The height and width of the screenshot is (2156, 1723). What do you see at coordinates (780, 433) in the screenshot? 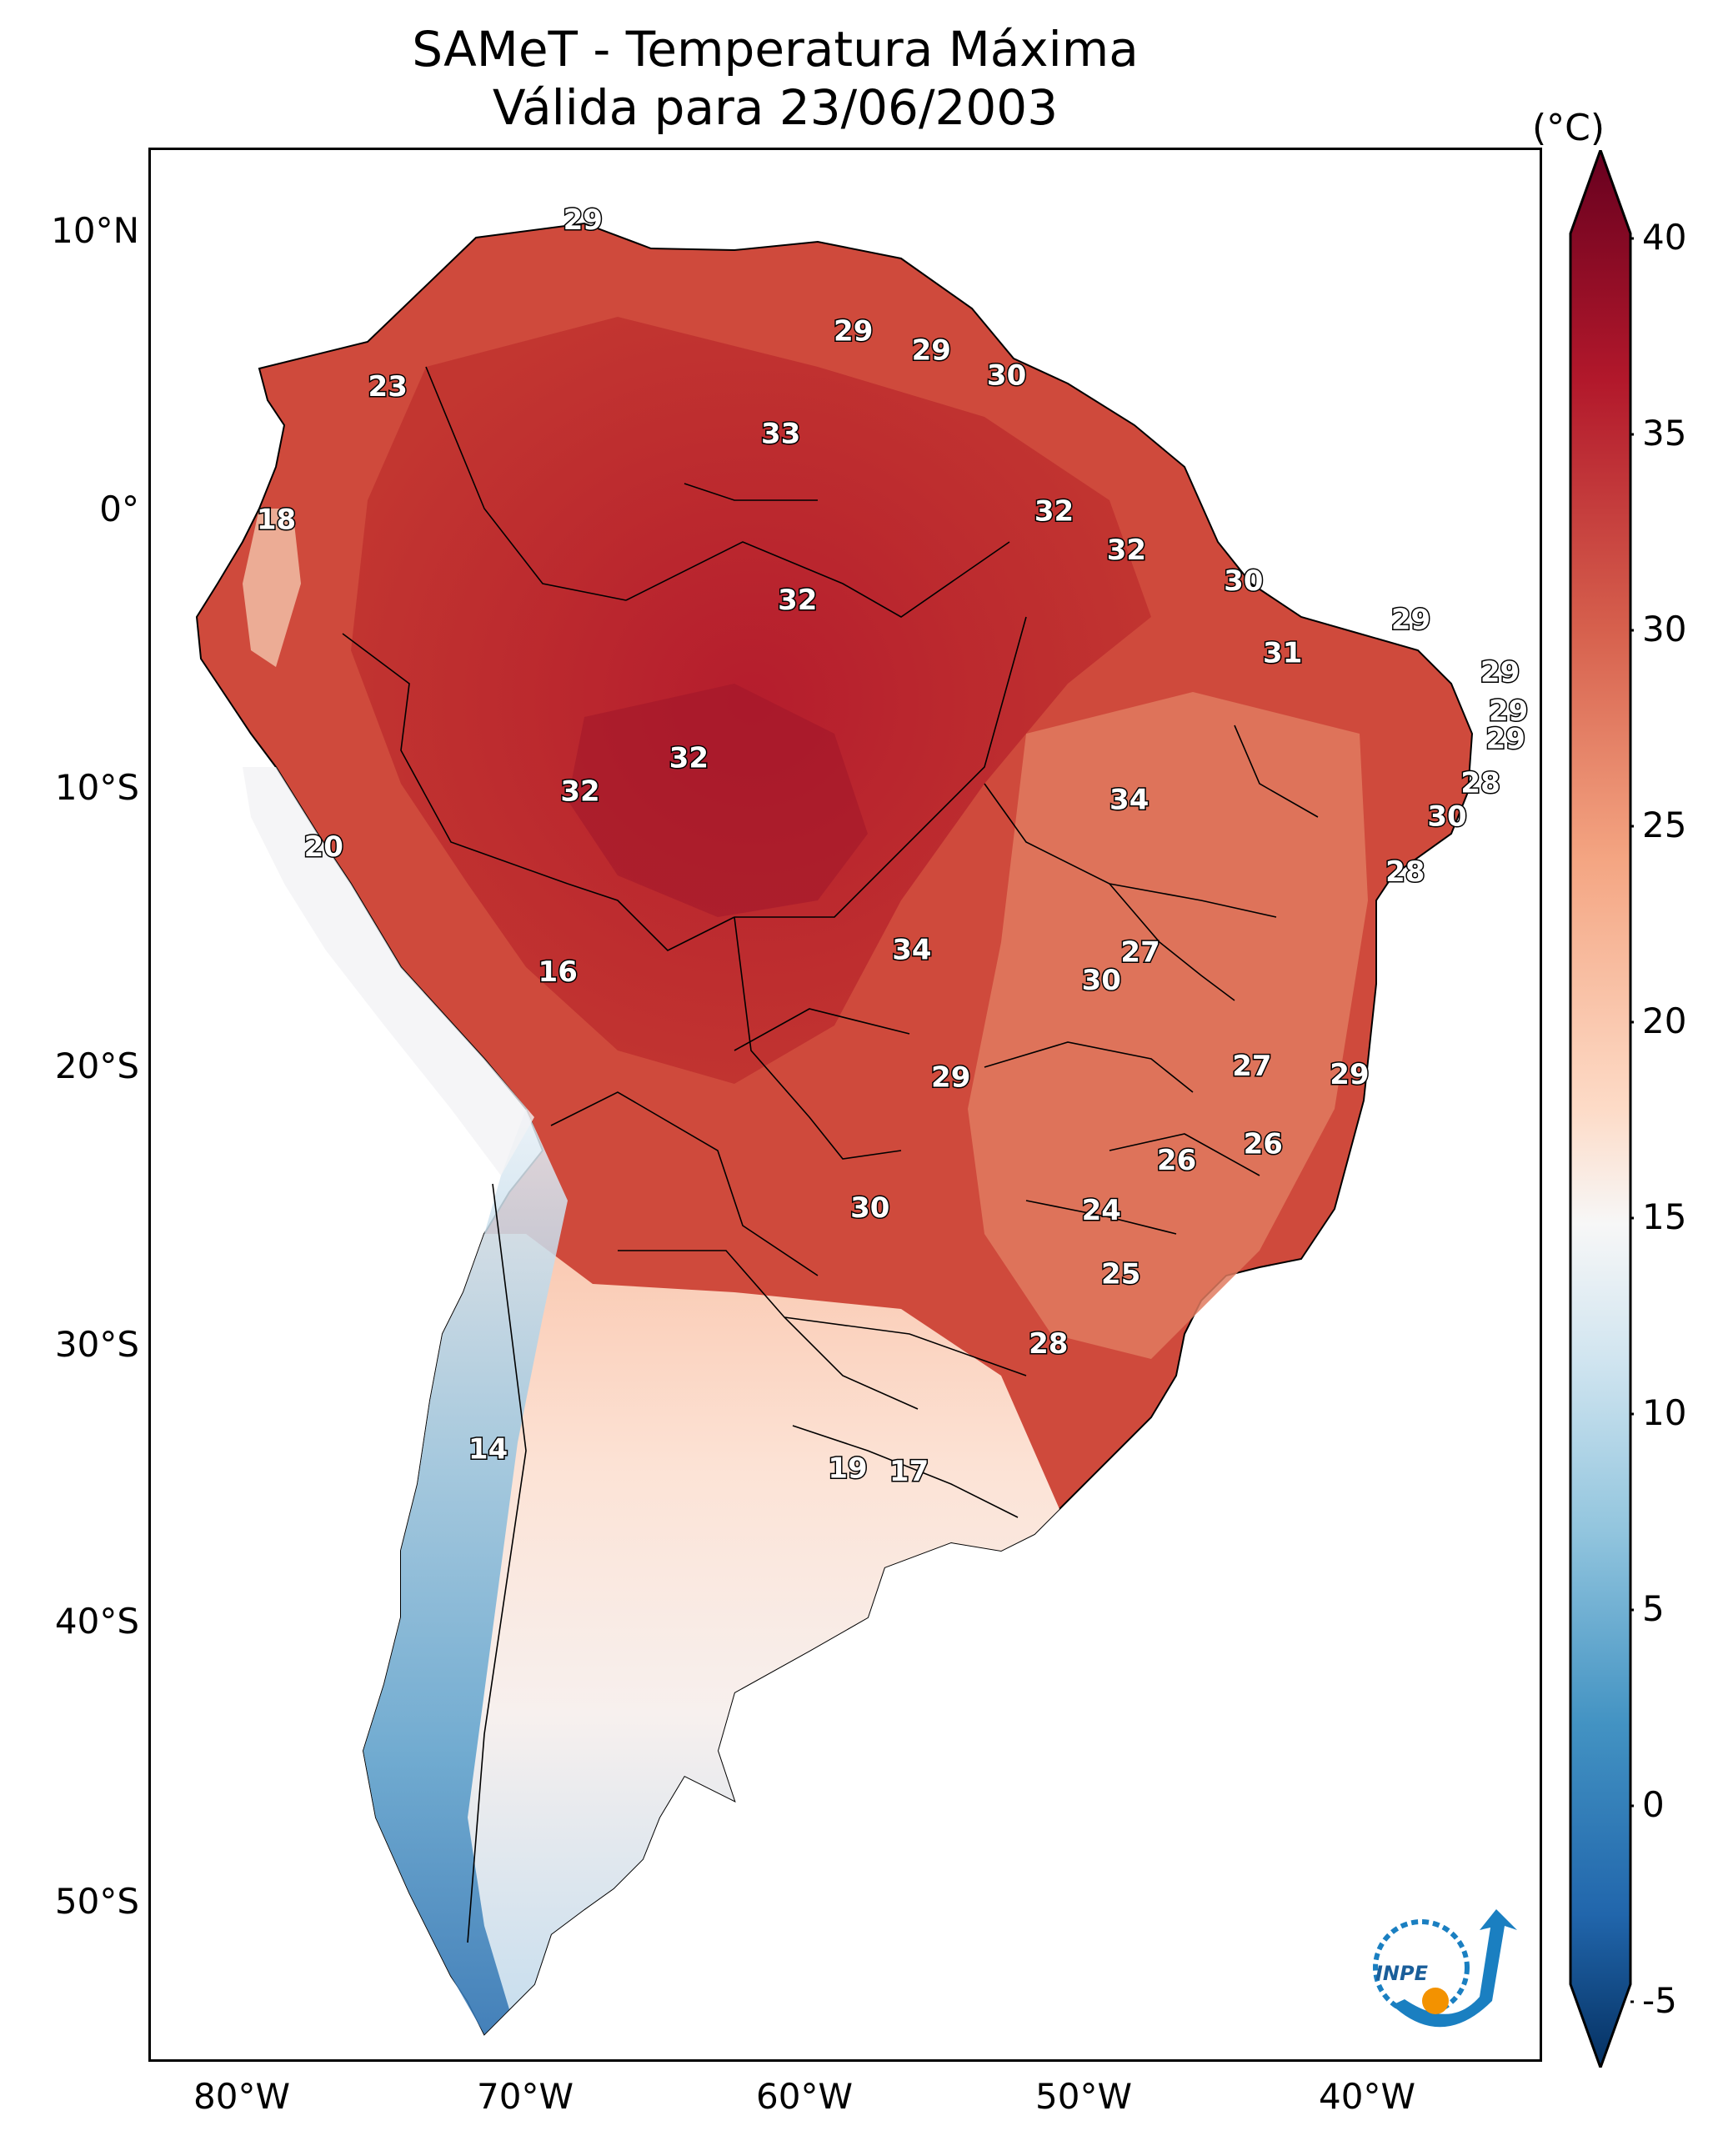
I see `temperature-value-label: 33` at bounding box center [780, 433].